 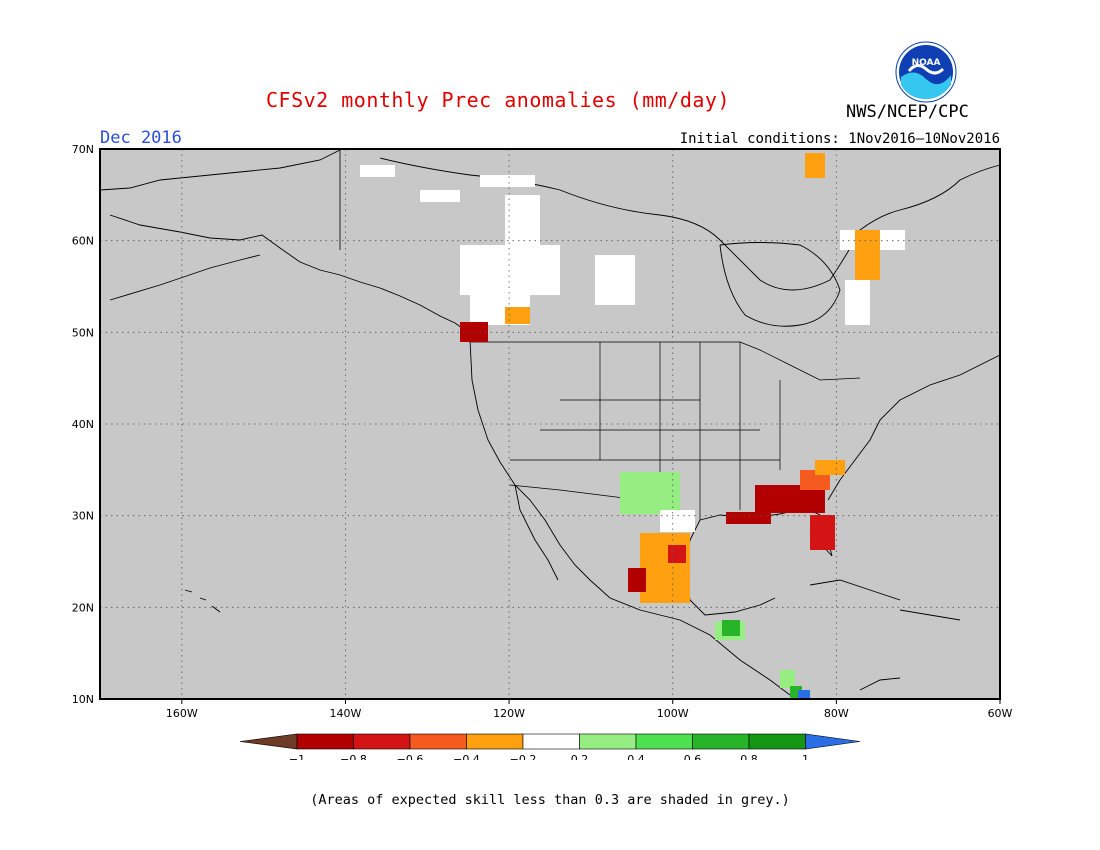 What do you see at coordinates (83, 699) in the screenshot?
I see `latitude-label: 10N` at bounding box center [83, 699].